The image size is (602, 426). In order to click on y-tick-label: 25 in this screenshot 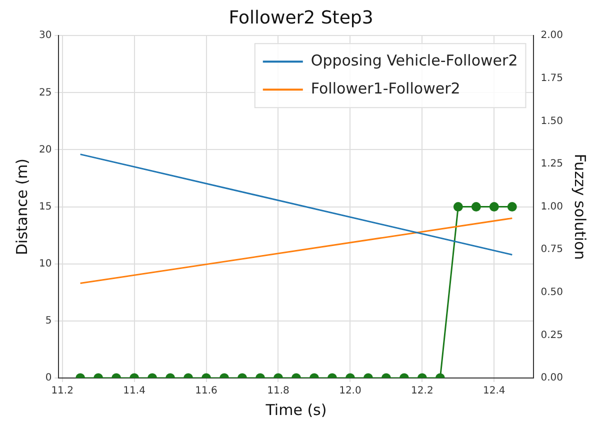, I will do `click(45, 92)`.